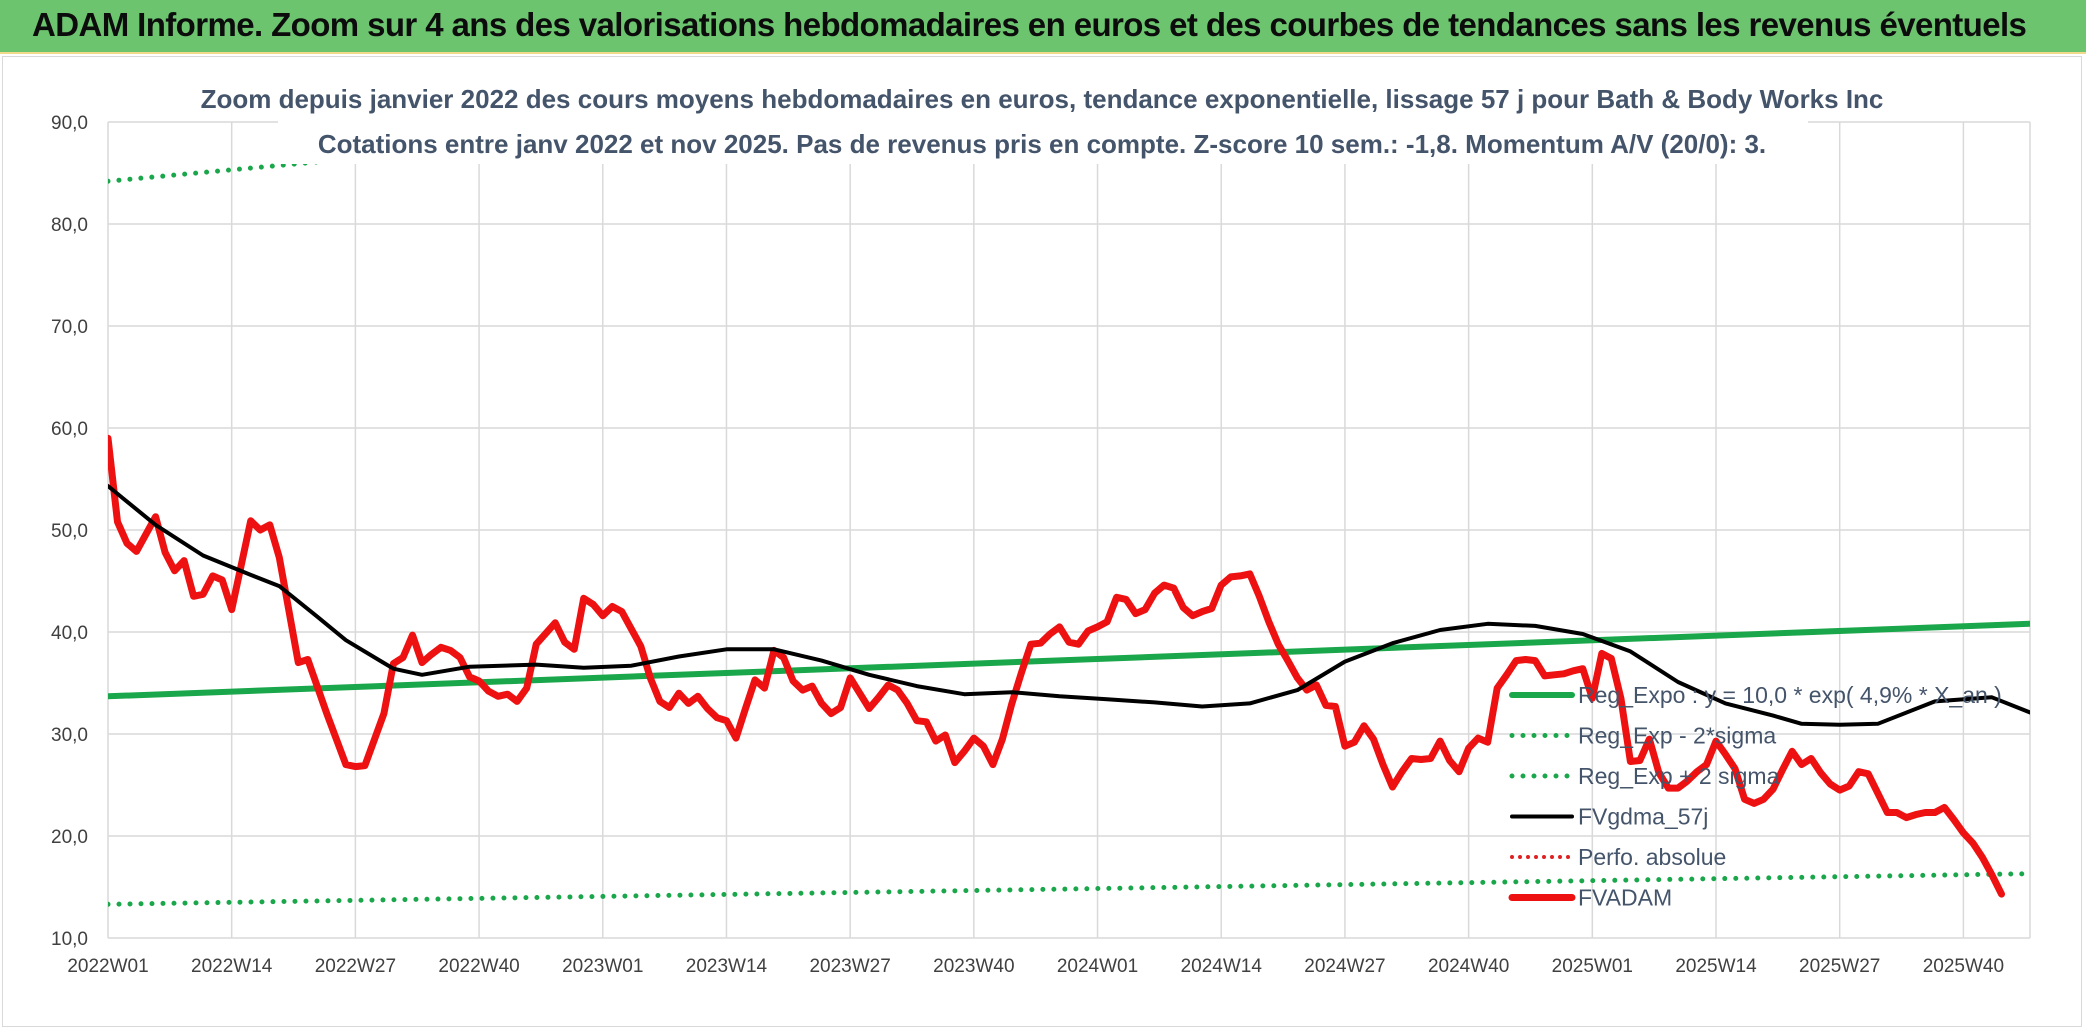 The image size is (2086, 1031). What do you see at coordinates (69, 837) in the screenshot?
I see `y-tick-label: 20,0` at bounding box center [69, 837].